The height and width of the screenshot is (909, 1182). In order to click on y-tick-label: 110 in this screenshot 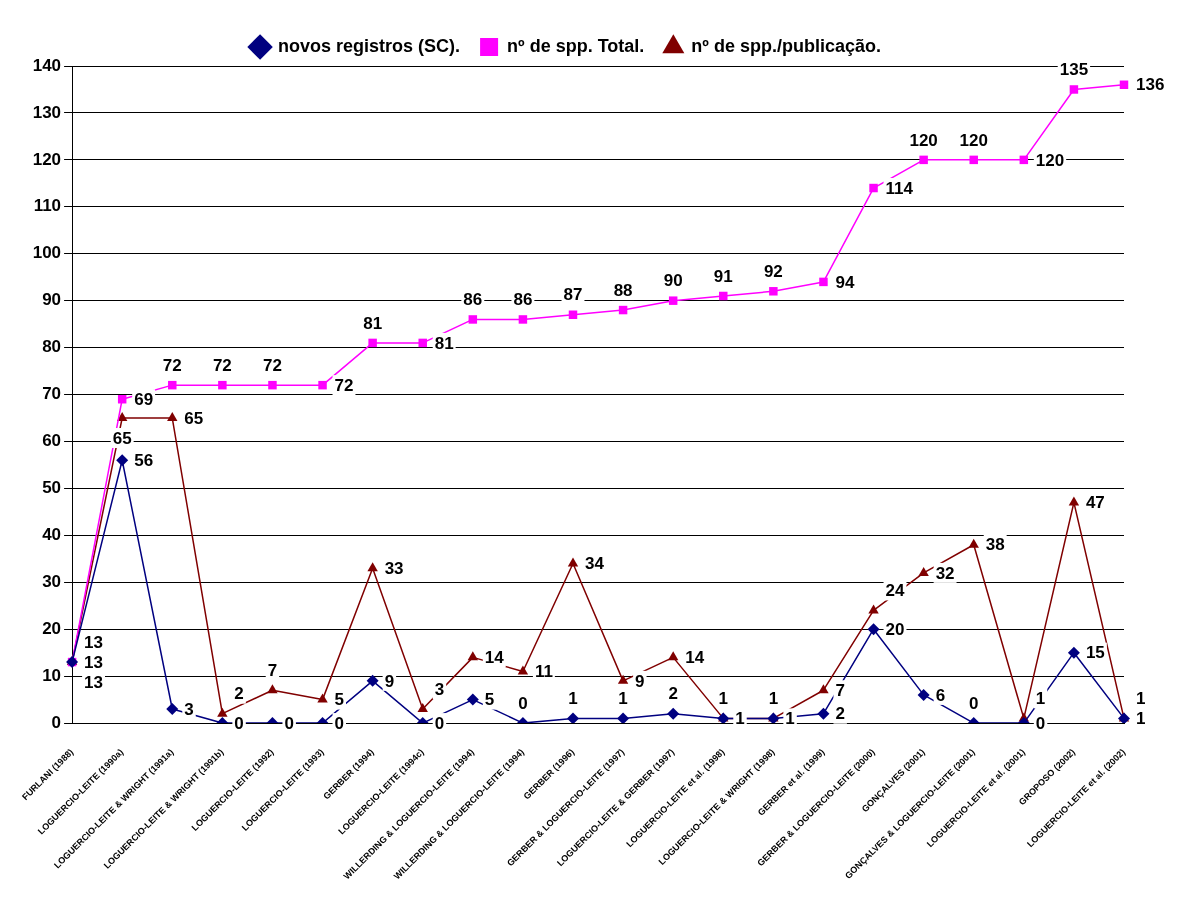, I will do `click(47, 206)`.